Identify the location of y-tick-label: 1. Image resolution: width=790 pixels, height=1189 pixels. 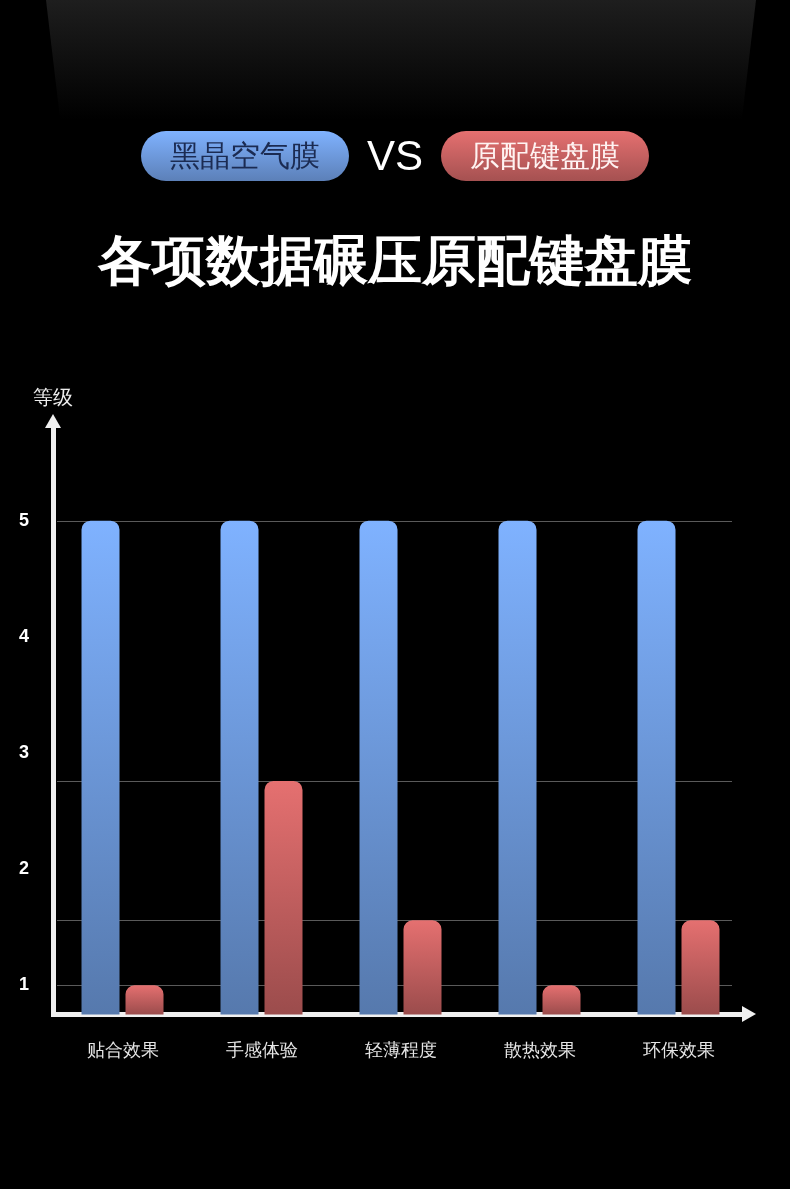
(24, 984).